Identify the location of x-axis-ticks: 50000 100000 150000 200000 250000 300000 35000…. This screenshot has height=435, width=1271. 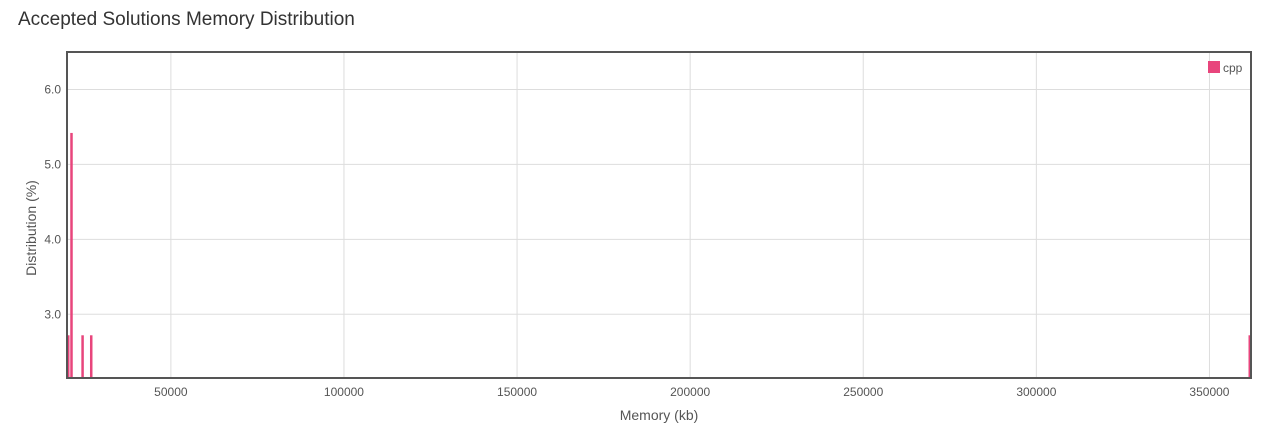
(692, 392).